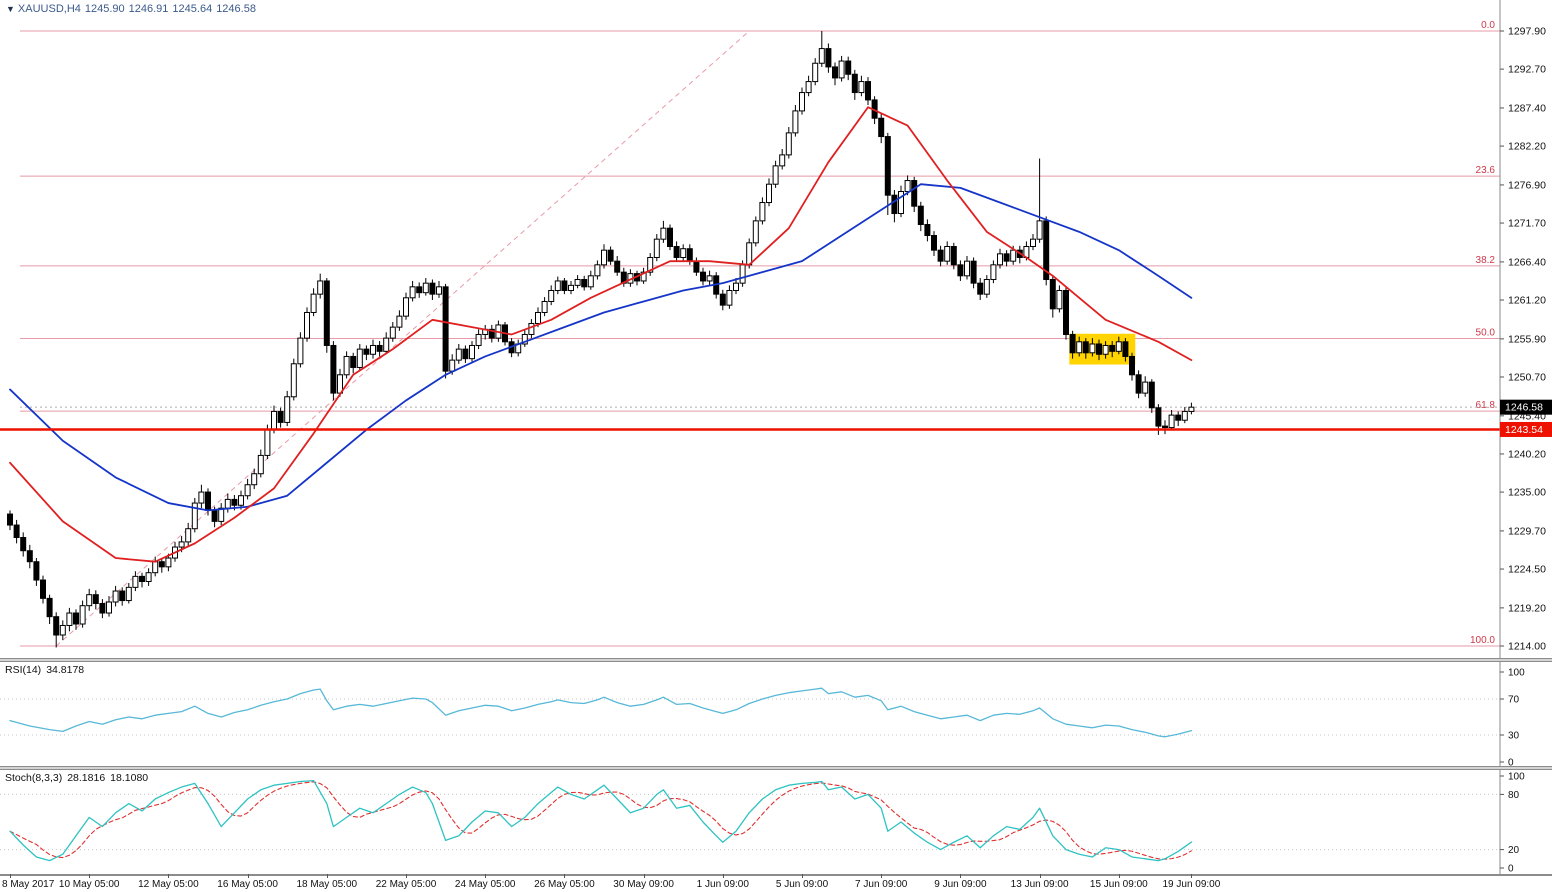  I want to click on rsi-axis-label: 70, so click(1514, 700).